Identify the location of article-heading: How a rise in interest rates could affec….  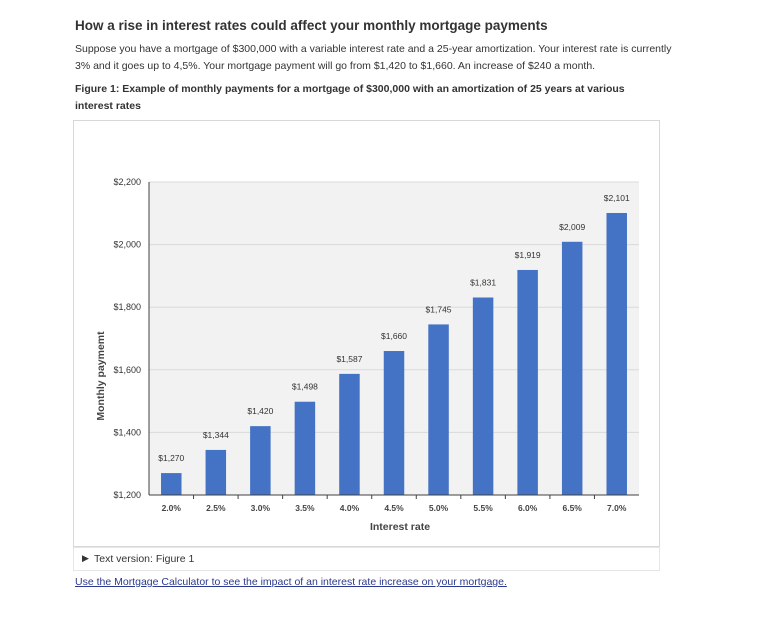
(311, 25).